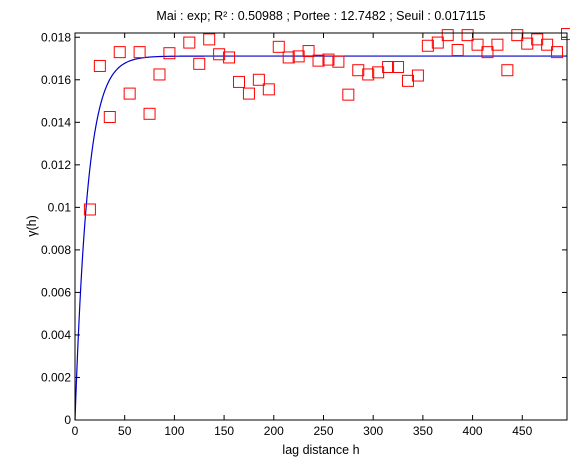 The image size is (570, 465). I want to click on y-tick-label: 0.004, so click(56, 335).